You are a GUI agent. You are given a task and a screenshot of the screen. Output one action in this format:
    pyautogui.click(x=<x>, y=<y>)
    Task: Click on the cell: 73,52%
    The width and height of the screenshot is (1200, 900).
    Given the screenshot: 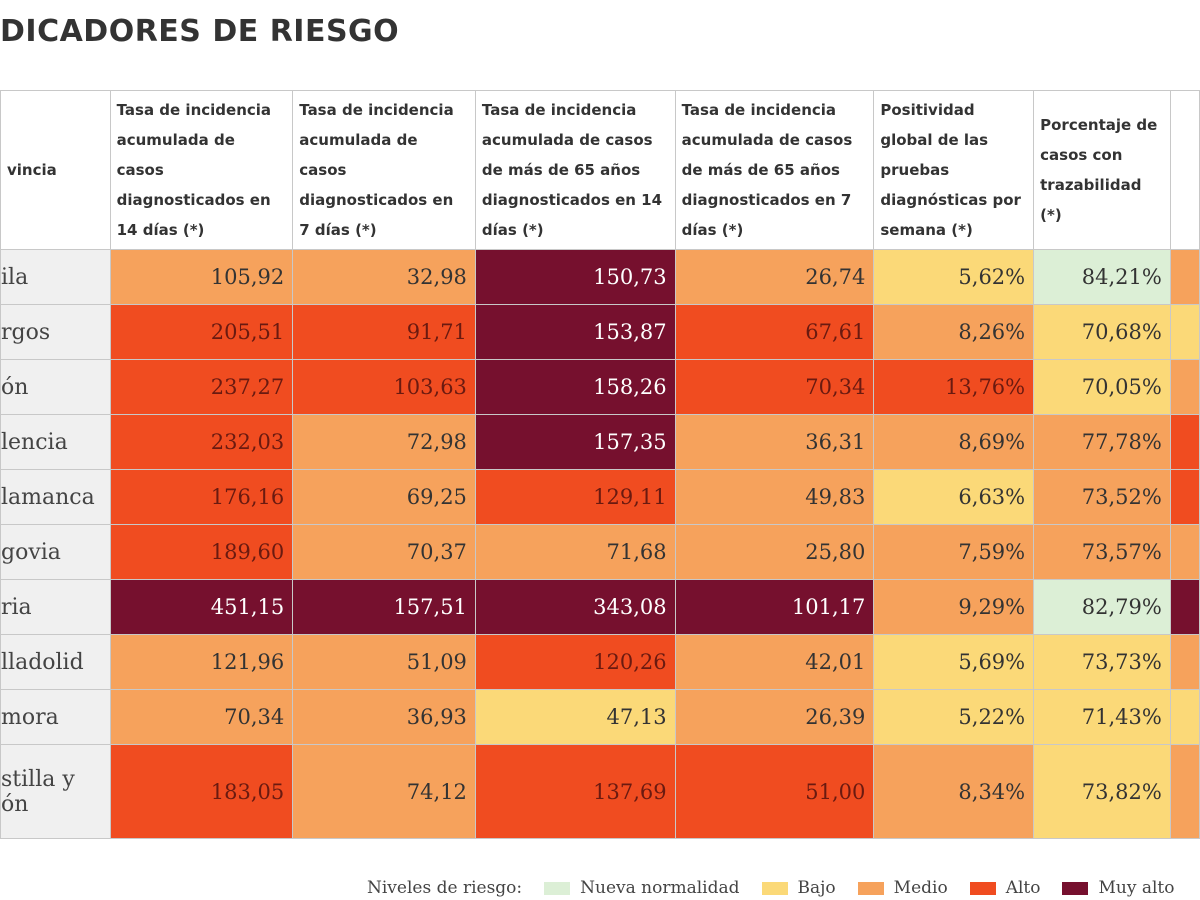 What is the action you would take?
    pyautogui.click(x=1102, y=497)
    